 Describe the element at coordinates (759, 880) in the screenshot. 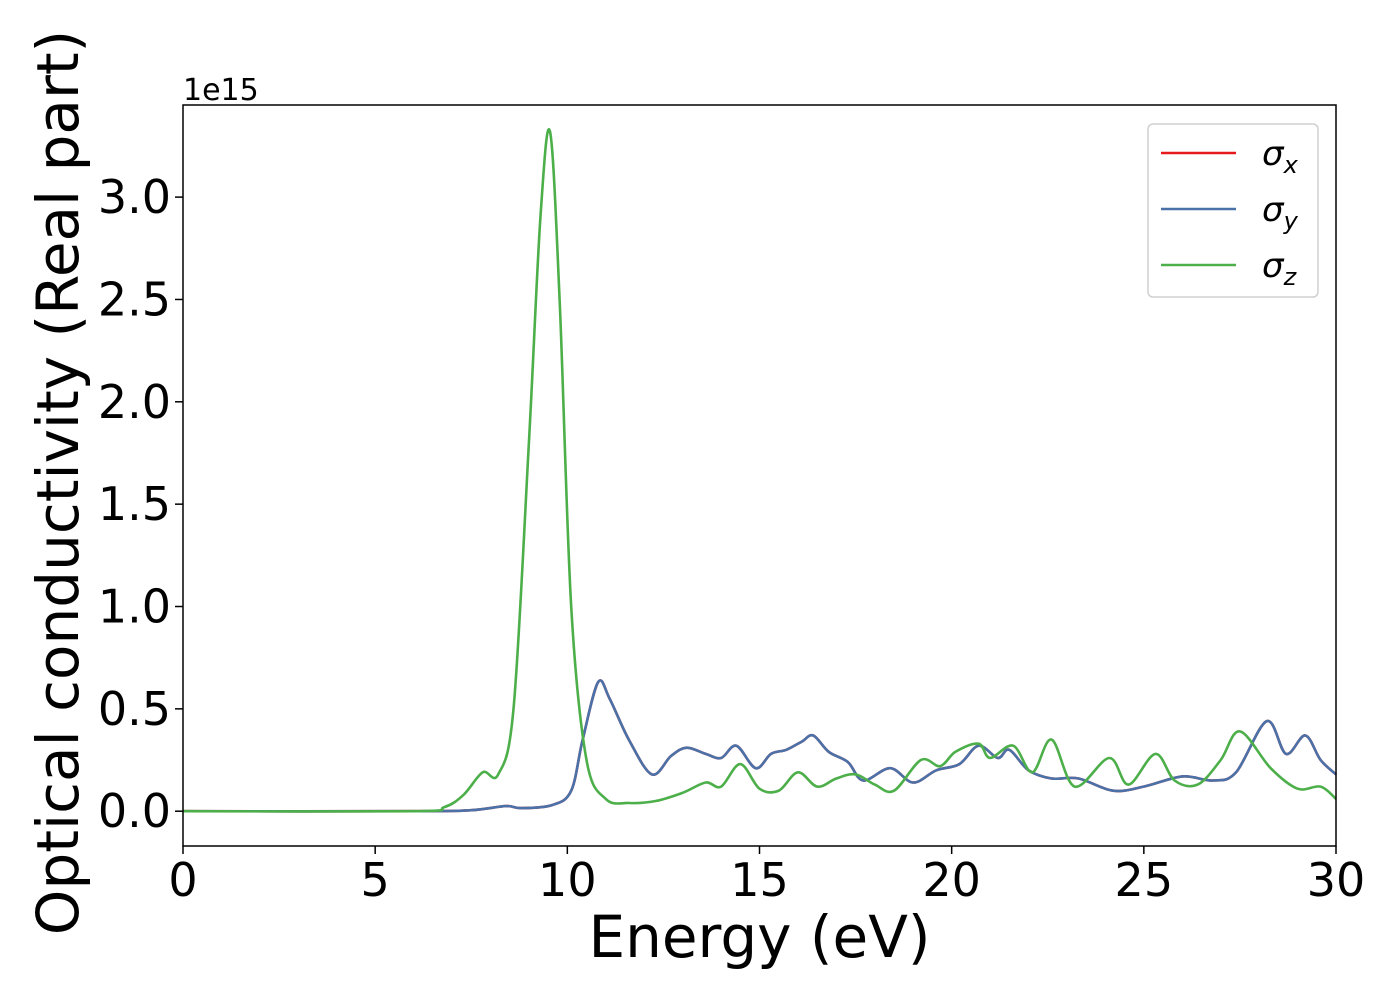

I see `x-tick-label: 15` at that location.